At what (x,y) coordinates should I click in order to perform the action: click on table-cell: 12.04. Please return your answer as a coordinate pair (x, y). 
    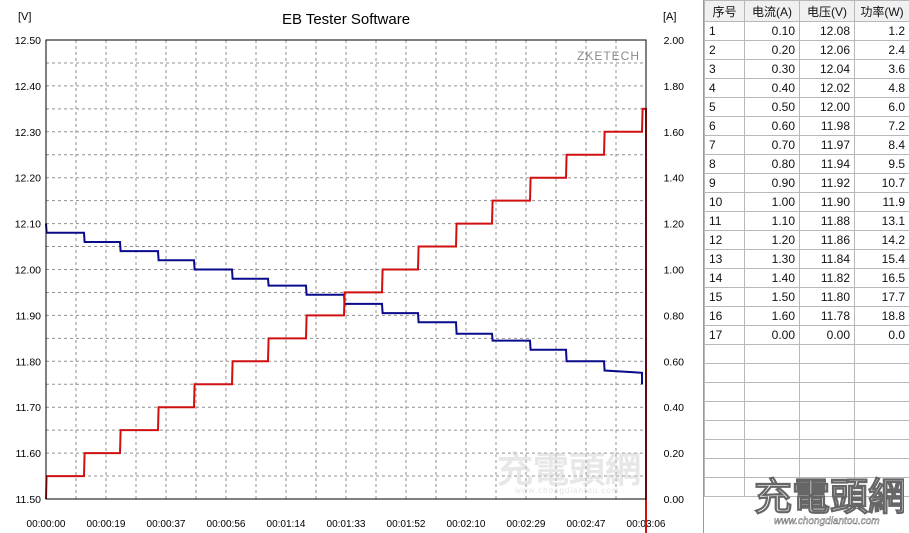
    Looking at the image, I should click on (827, 69).